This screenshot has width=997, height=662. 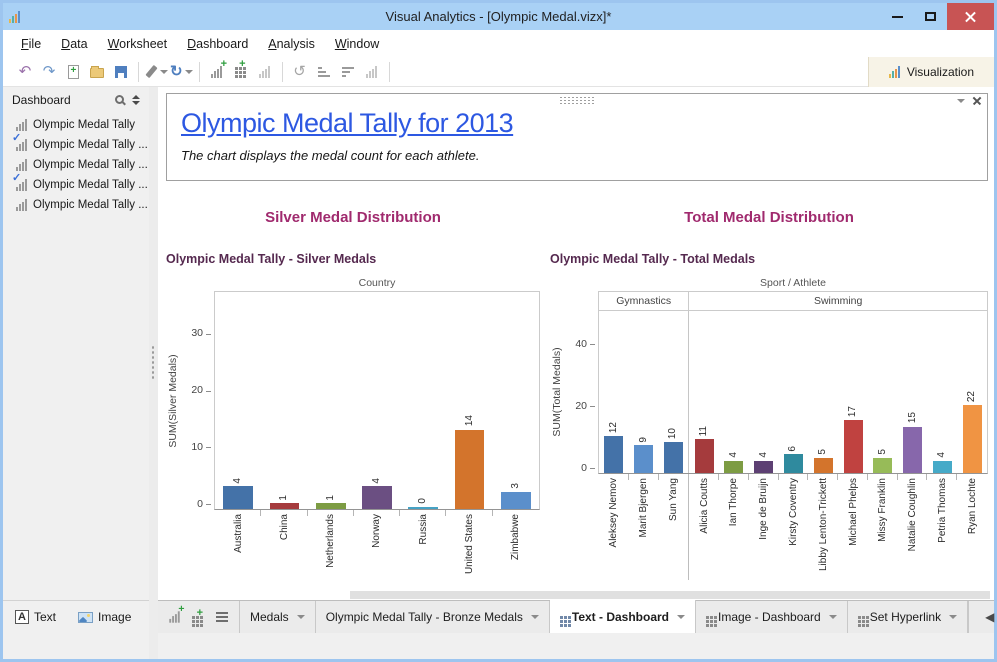 What do you see at coordinates (49, 72) in the screenshot?
I see `redo-button: ↷` at bounding box center [49, 72].